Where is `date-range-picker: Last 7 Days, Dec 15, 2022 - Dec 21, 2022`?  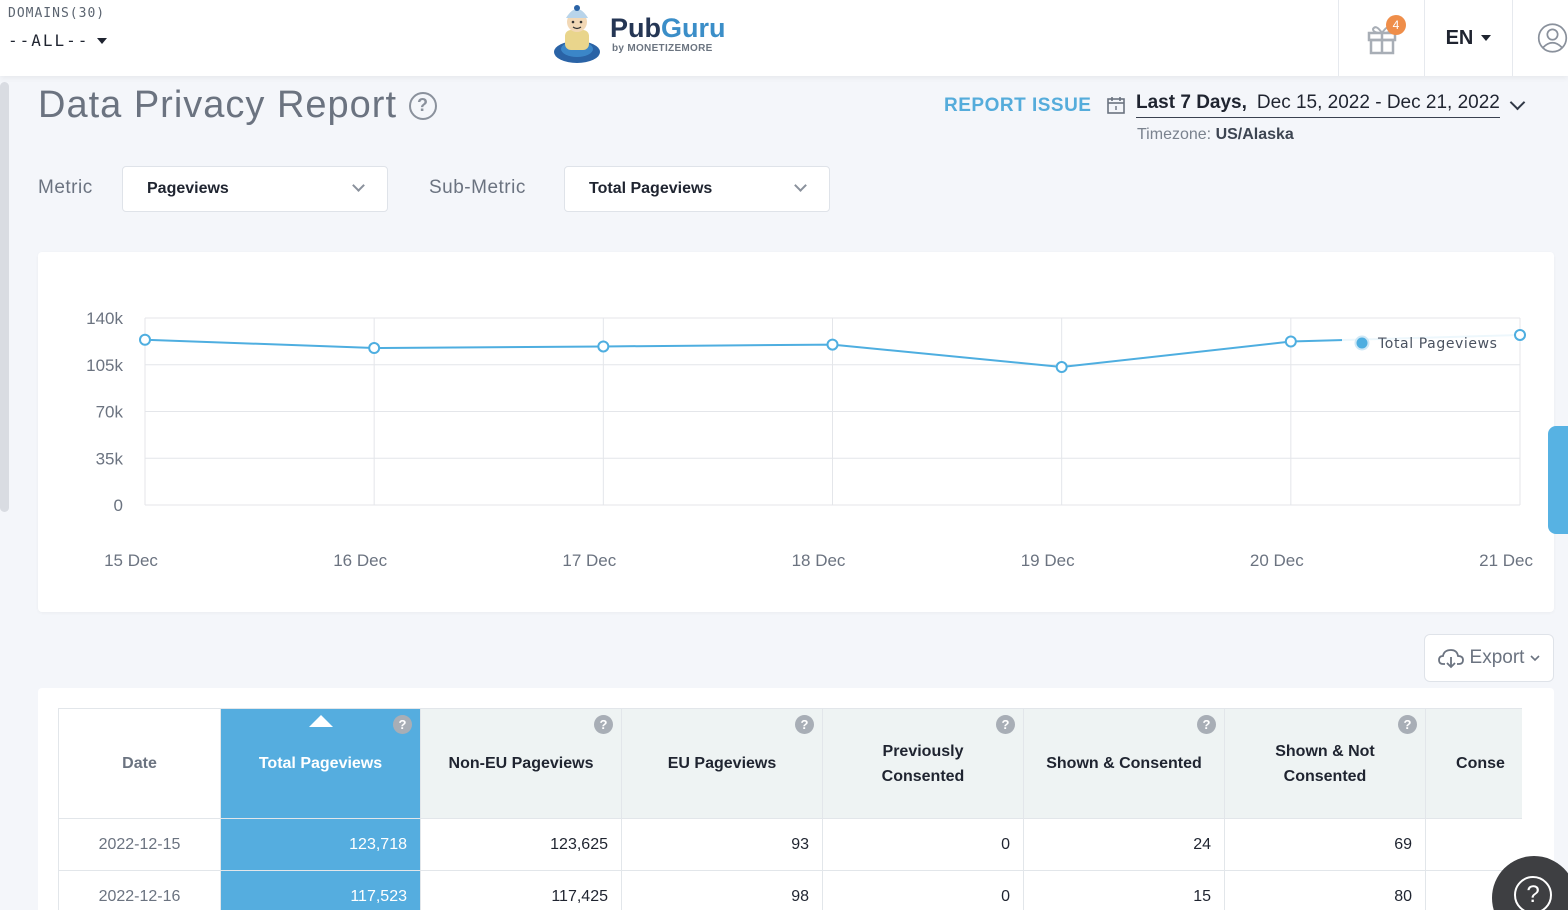
date-range-picker: Last 7 Days, Dec 15, 2022 - Dec 21, 2022 is located at coordinates (1316, 105).